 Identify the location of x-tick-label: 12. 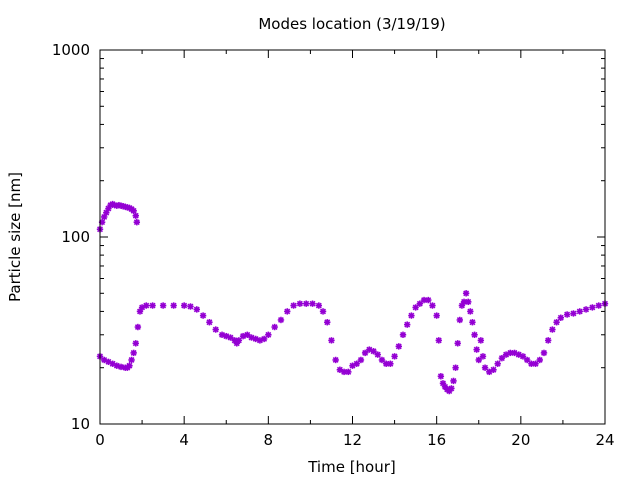
(352, 440).